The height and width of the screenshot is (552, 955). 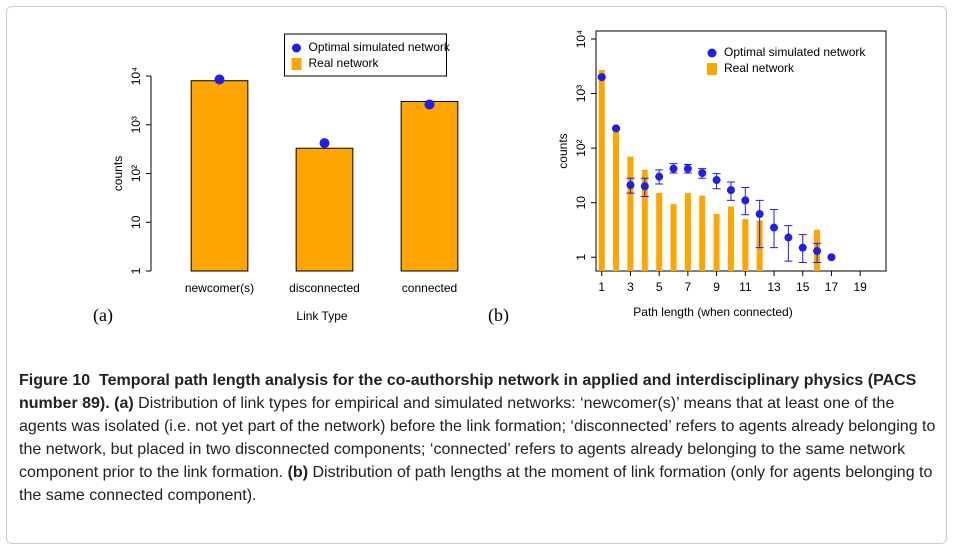 I want to click on panel-label: (b), so click(x=498, y=315).